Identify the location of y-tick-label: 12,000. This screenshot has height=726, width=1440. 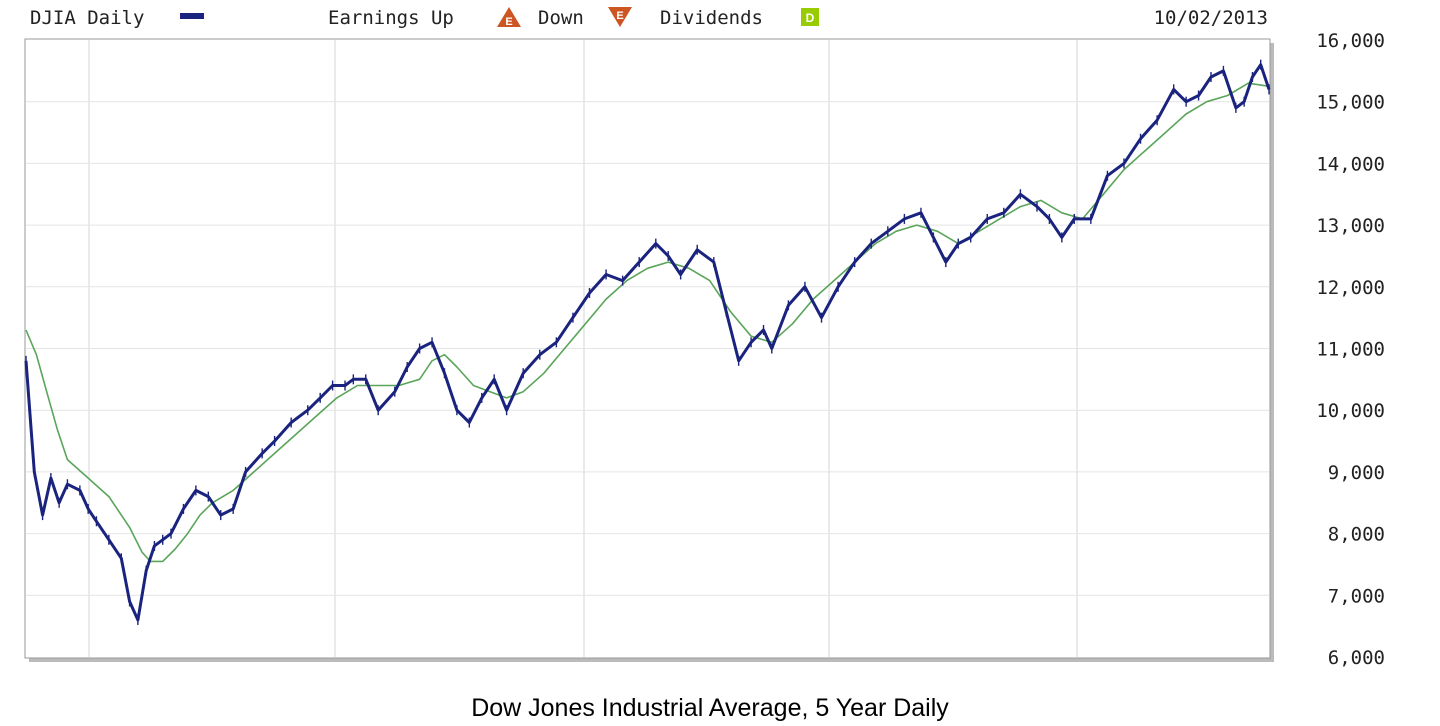
(1350, 288).